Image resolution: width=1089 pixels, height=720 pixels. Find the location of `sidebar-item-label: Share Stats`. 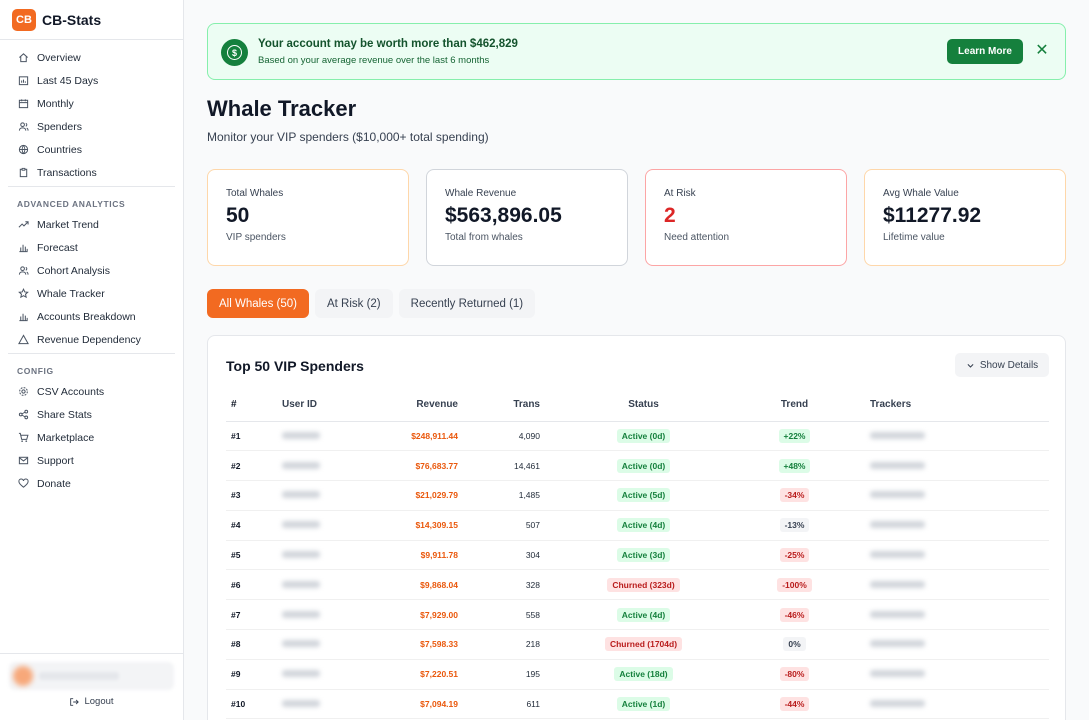

sidebar-item-label: Share Stats is located at coordinates (64, 414).